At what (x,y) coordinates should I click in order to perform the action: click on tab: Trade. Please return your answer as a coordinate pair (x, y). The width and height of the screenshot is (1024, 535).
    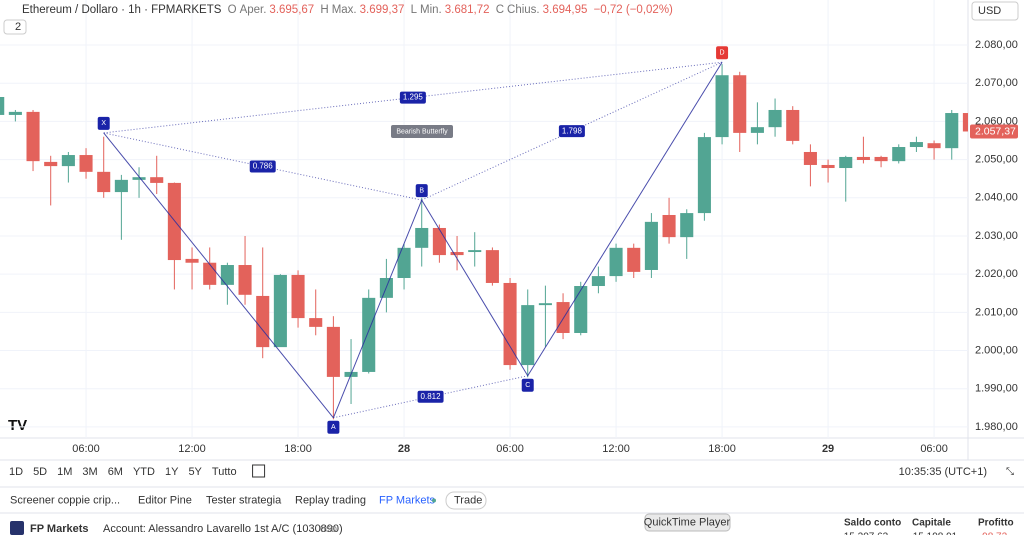
    Looking at the image, I should click on (468, 500).